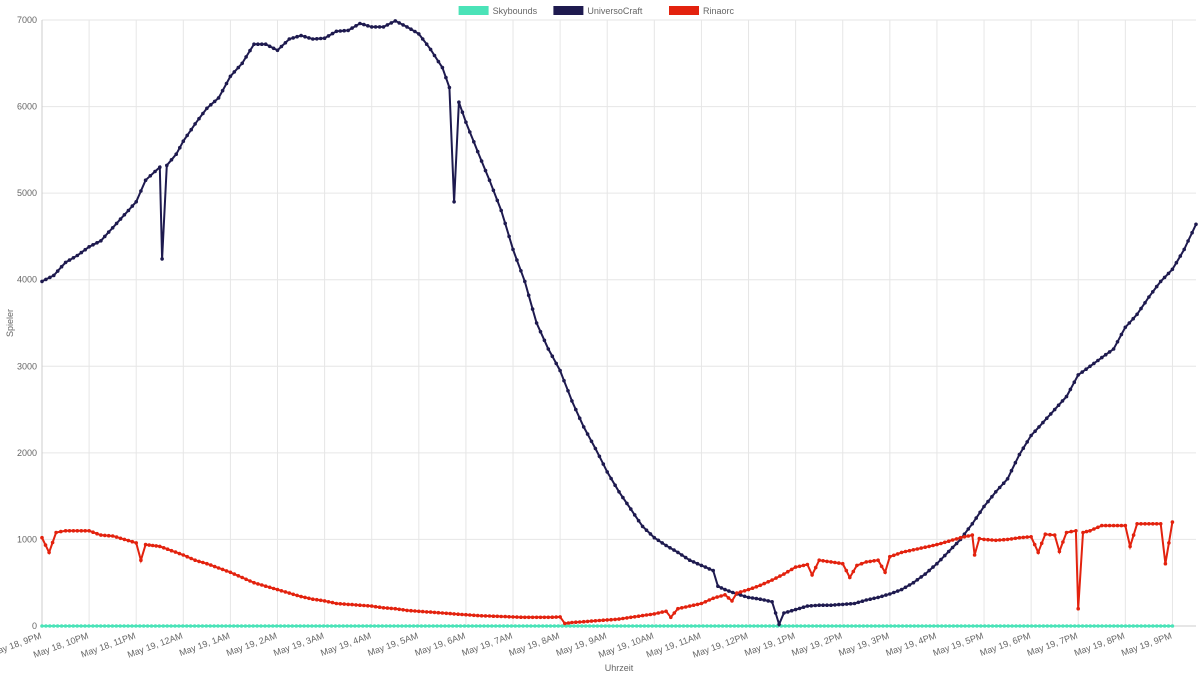  I want to click on legend-item-skybounds: Skybounds, so click(498, 11).